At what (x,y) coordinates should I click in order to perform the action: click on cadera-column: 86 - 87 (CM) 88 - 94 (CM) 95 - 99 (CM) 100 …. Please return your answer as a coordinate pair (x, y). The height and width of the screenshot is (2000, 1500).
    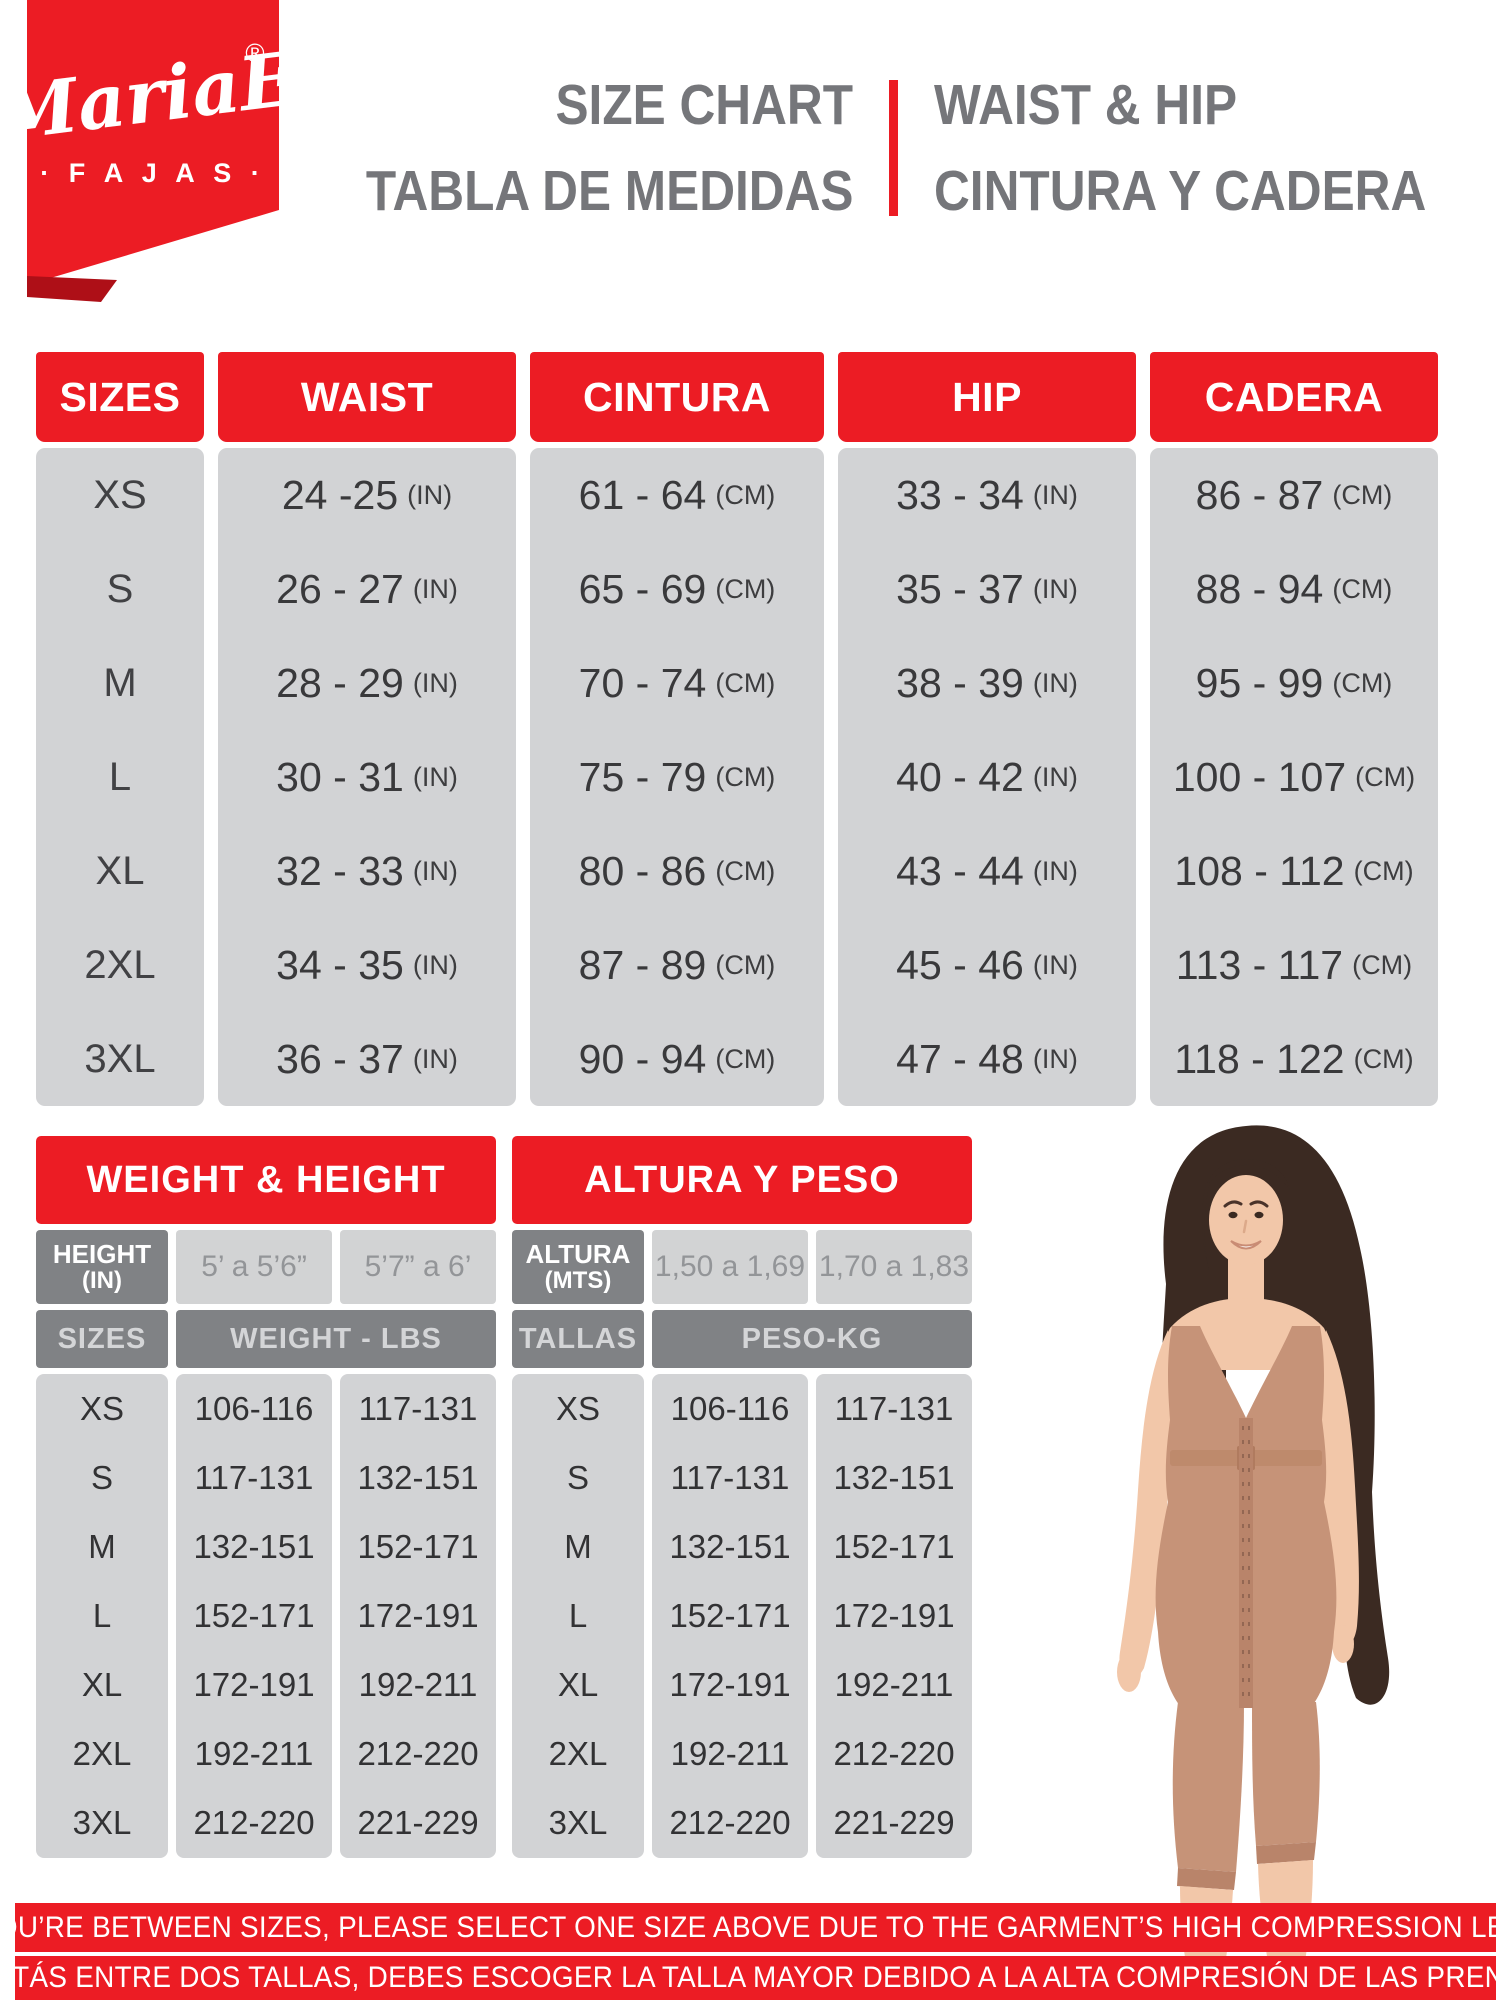
    Looking at the image, I should click on (1294, 777).